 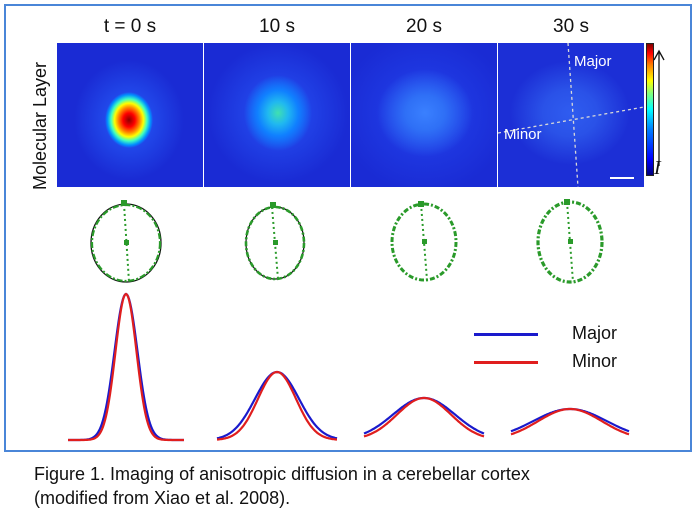 What do you see at coordinates (130, 26) in the screenshot?
I see `time-label-0: t = 0 s` at bounding box center [130, 26].